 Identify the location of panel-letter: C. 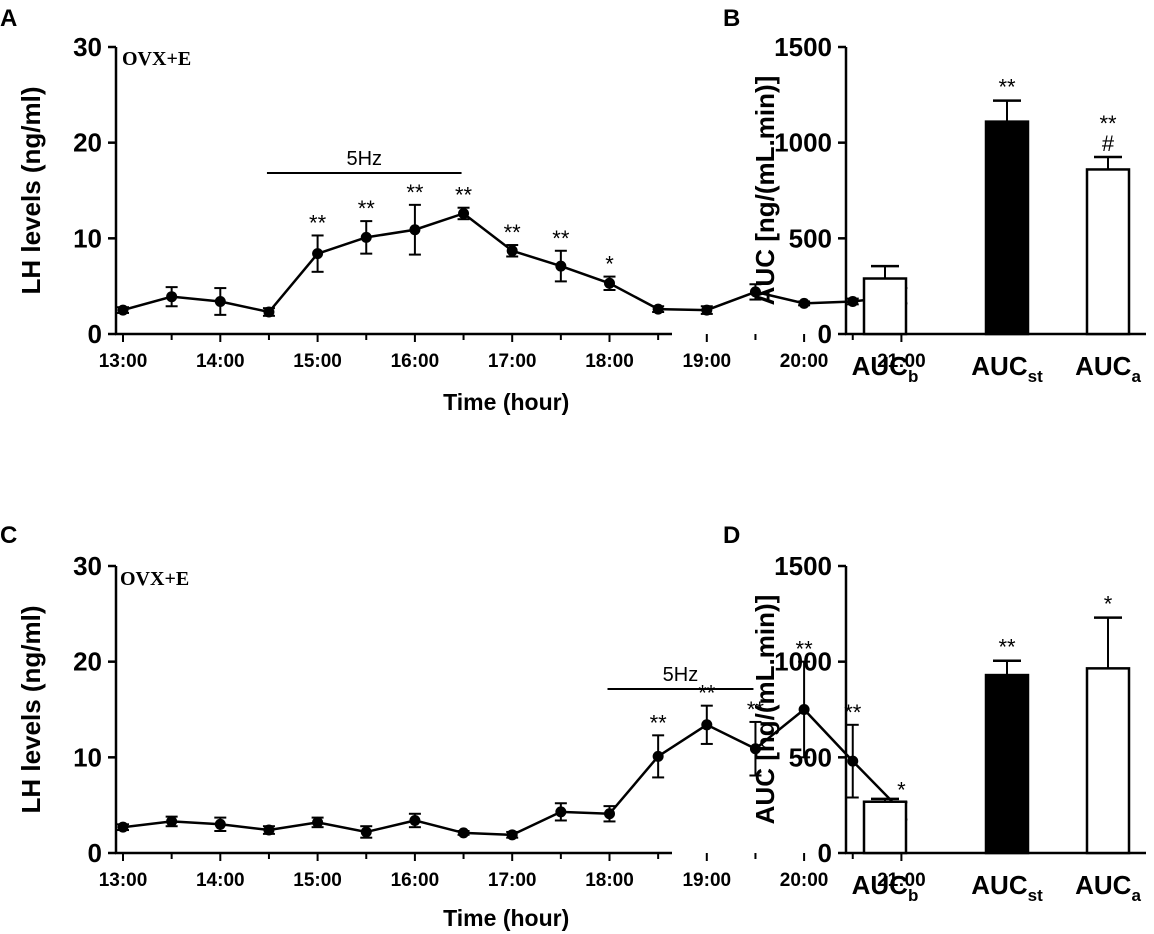
(8, 535).